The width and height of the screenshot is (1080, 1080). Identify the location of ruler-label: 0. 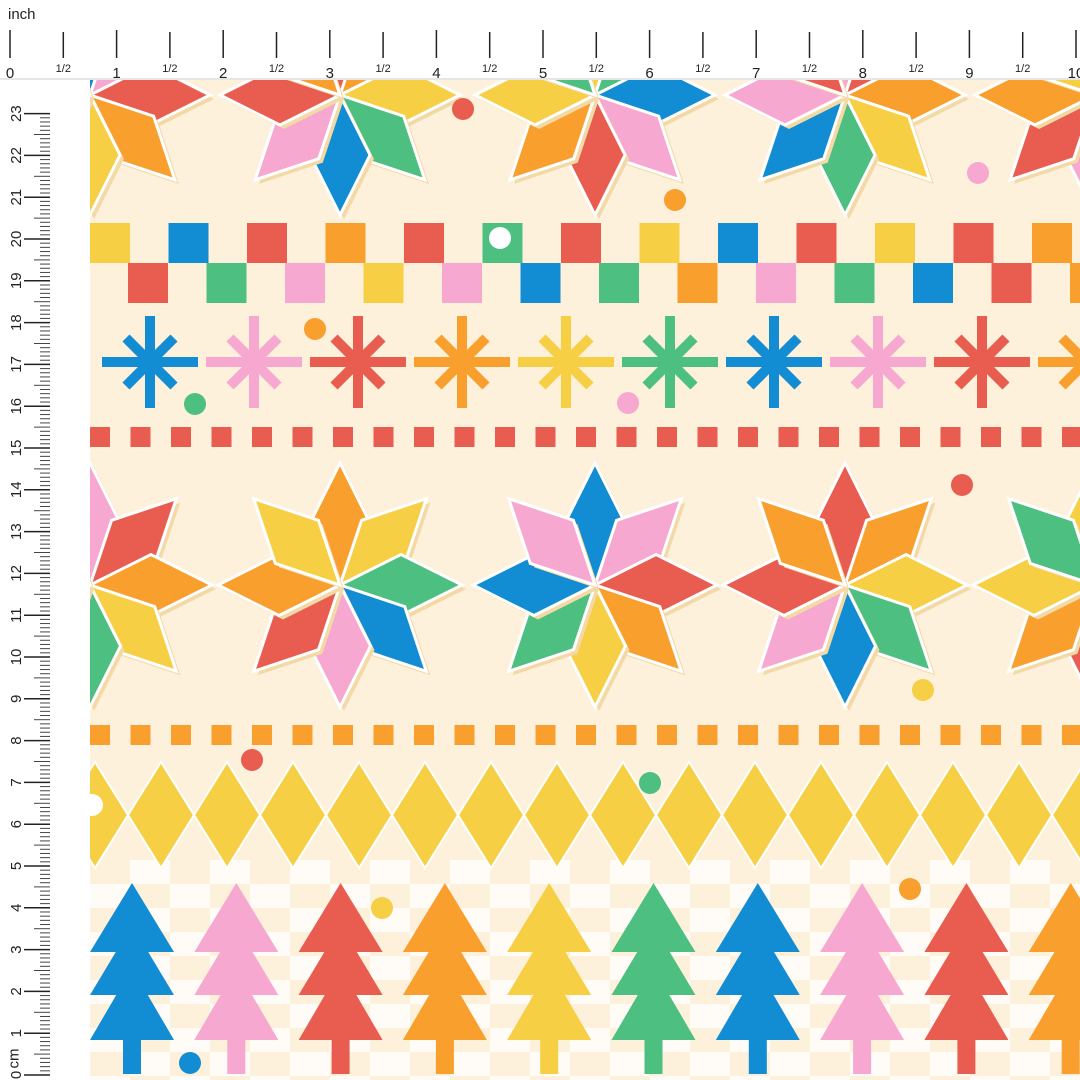
(16, 1075).